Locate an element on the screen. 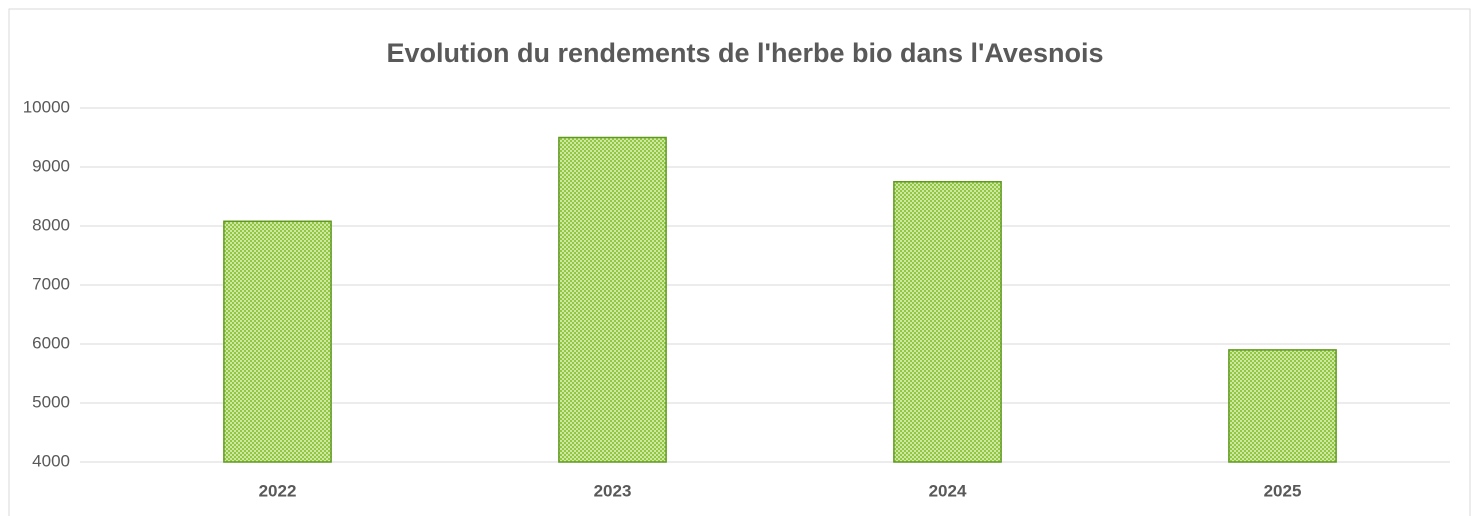 The image size is (1471, 516). y-tick-label: 4000 is located at coordinates (51, 460).